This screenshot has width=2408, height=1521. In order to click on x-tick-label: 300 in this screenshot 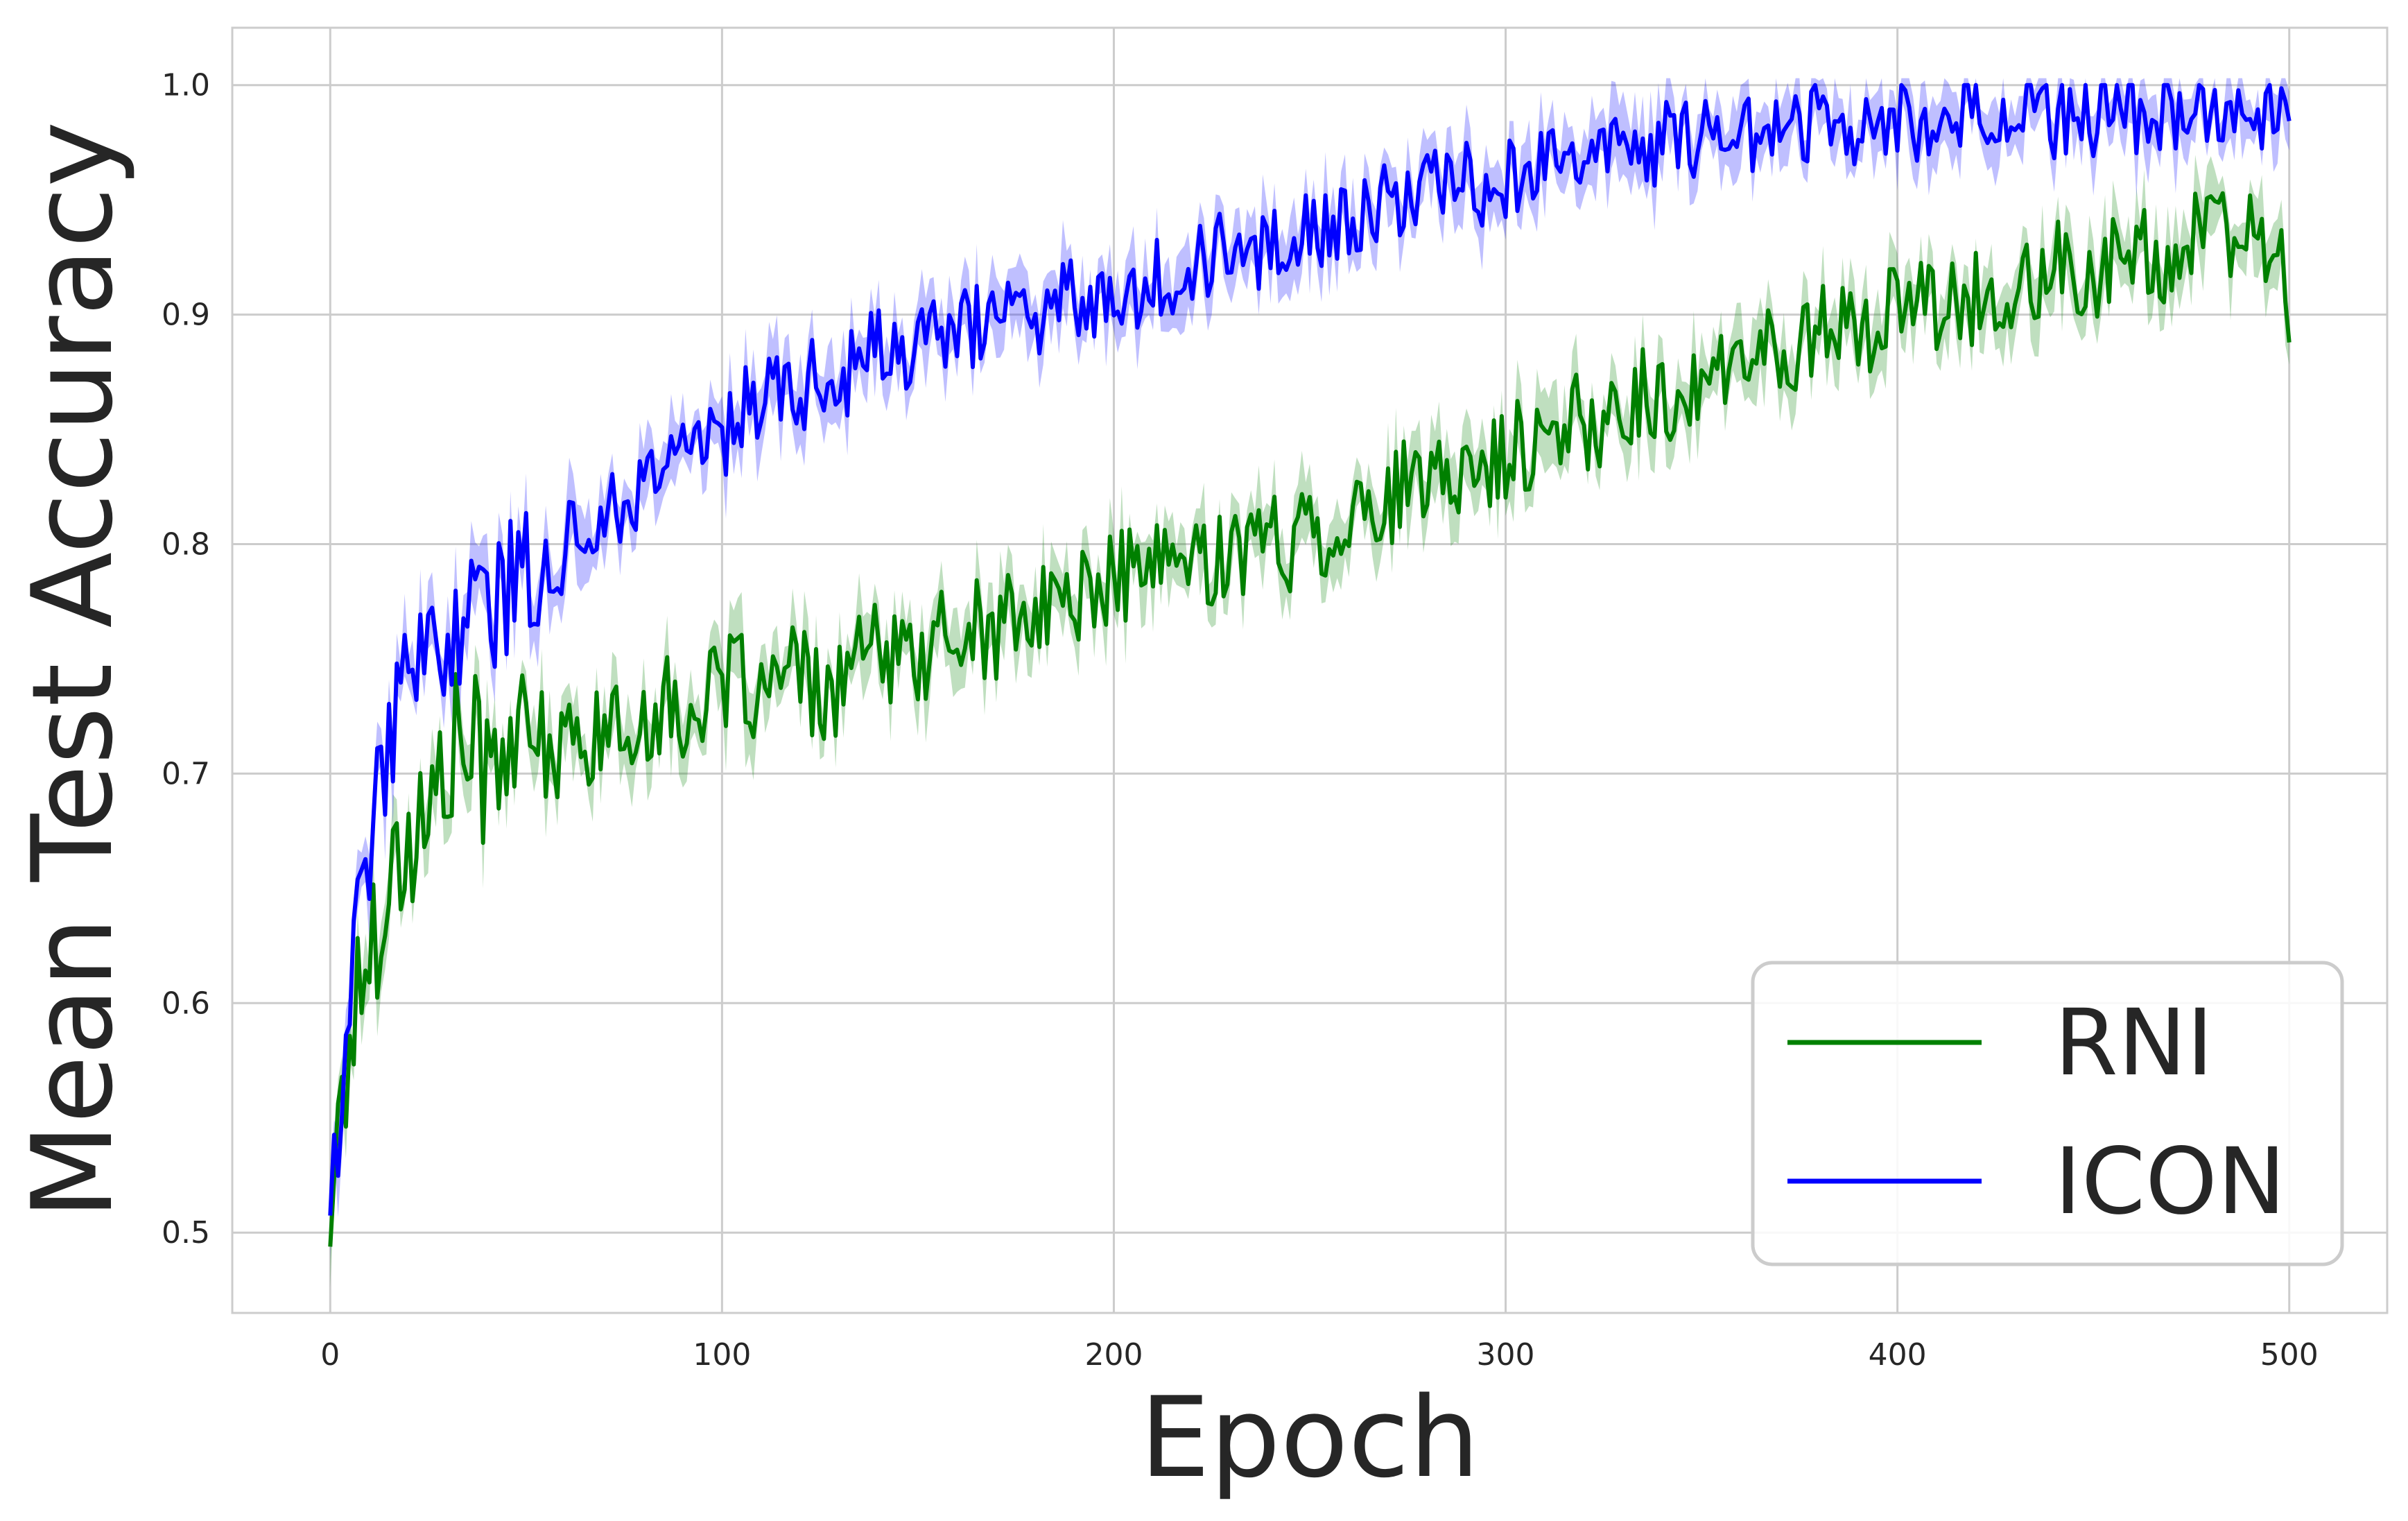, I will do `click(1506, 1355)`.